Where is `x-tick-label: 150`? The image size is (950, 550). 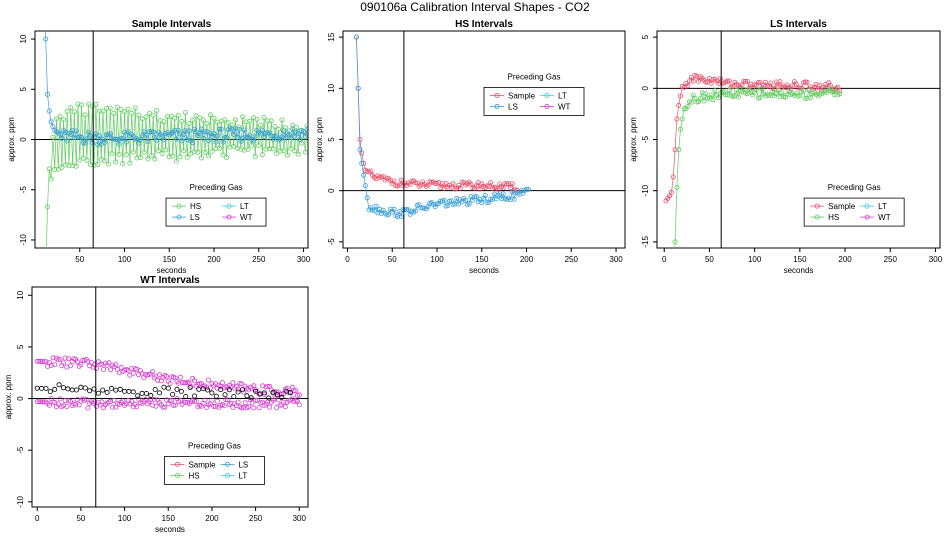
x-tick-label: 150 is located at coordinates (170, 259).